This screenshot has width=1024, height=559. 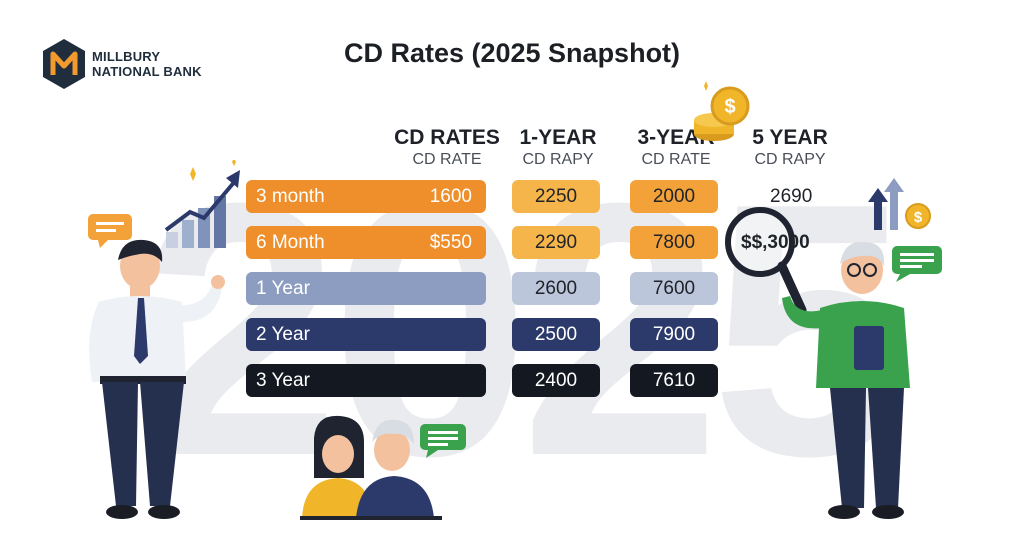 I want to click on cell-1-year: 2600, so click(x=556, y=288).